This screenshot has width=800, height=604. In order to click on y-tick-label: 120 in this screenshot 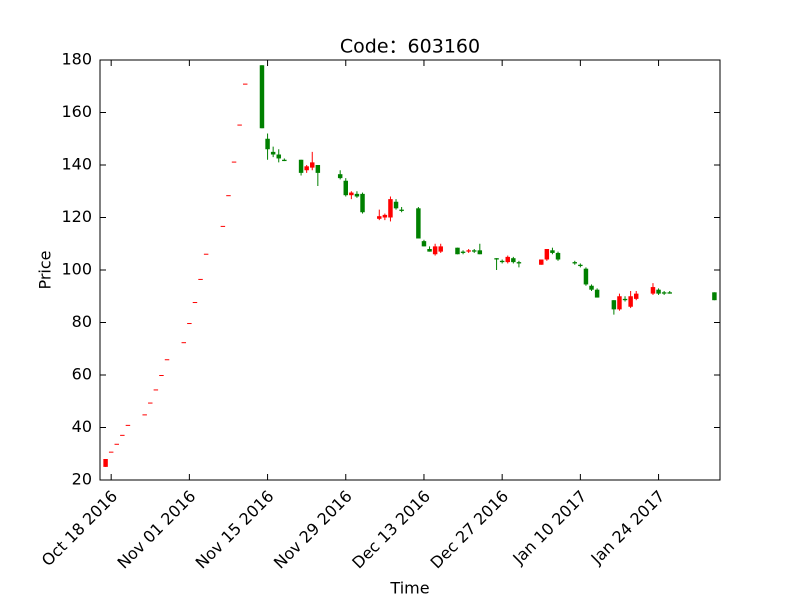, I will do `click(76, 216)`.